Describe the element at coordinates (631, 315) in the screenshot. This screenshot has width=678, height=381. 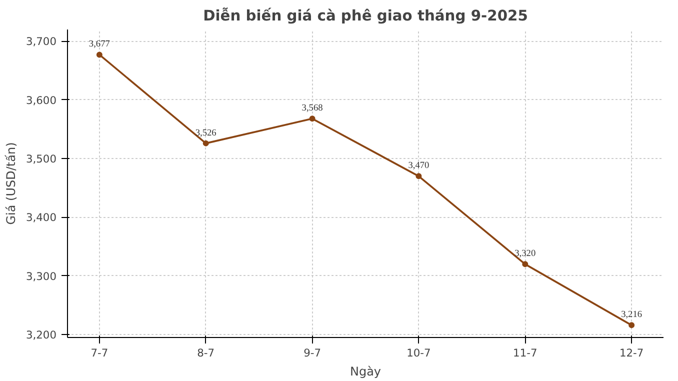
I see `data-label: 3,216` at that location.